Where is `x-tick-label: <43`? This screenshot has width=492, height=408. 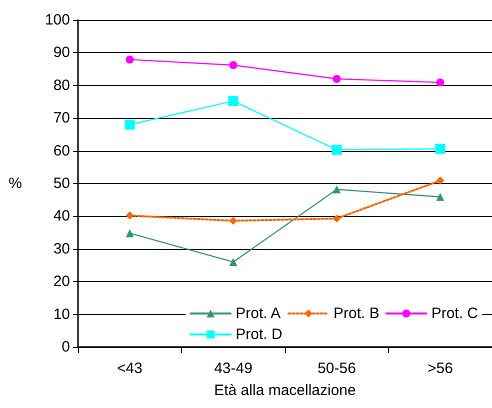
x-tick-label: <43 is located at coordinates (129, 368).